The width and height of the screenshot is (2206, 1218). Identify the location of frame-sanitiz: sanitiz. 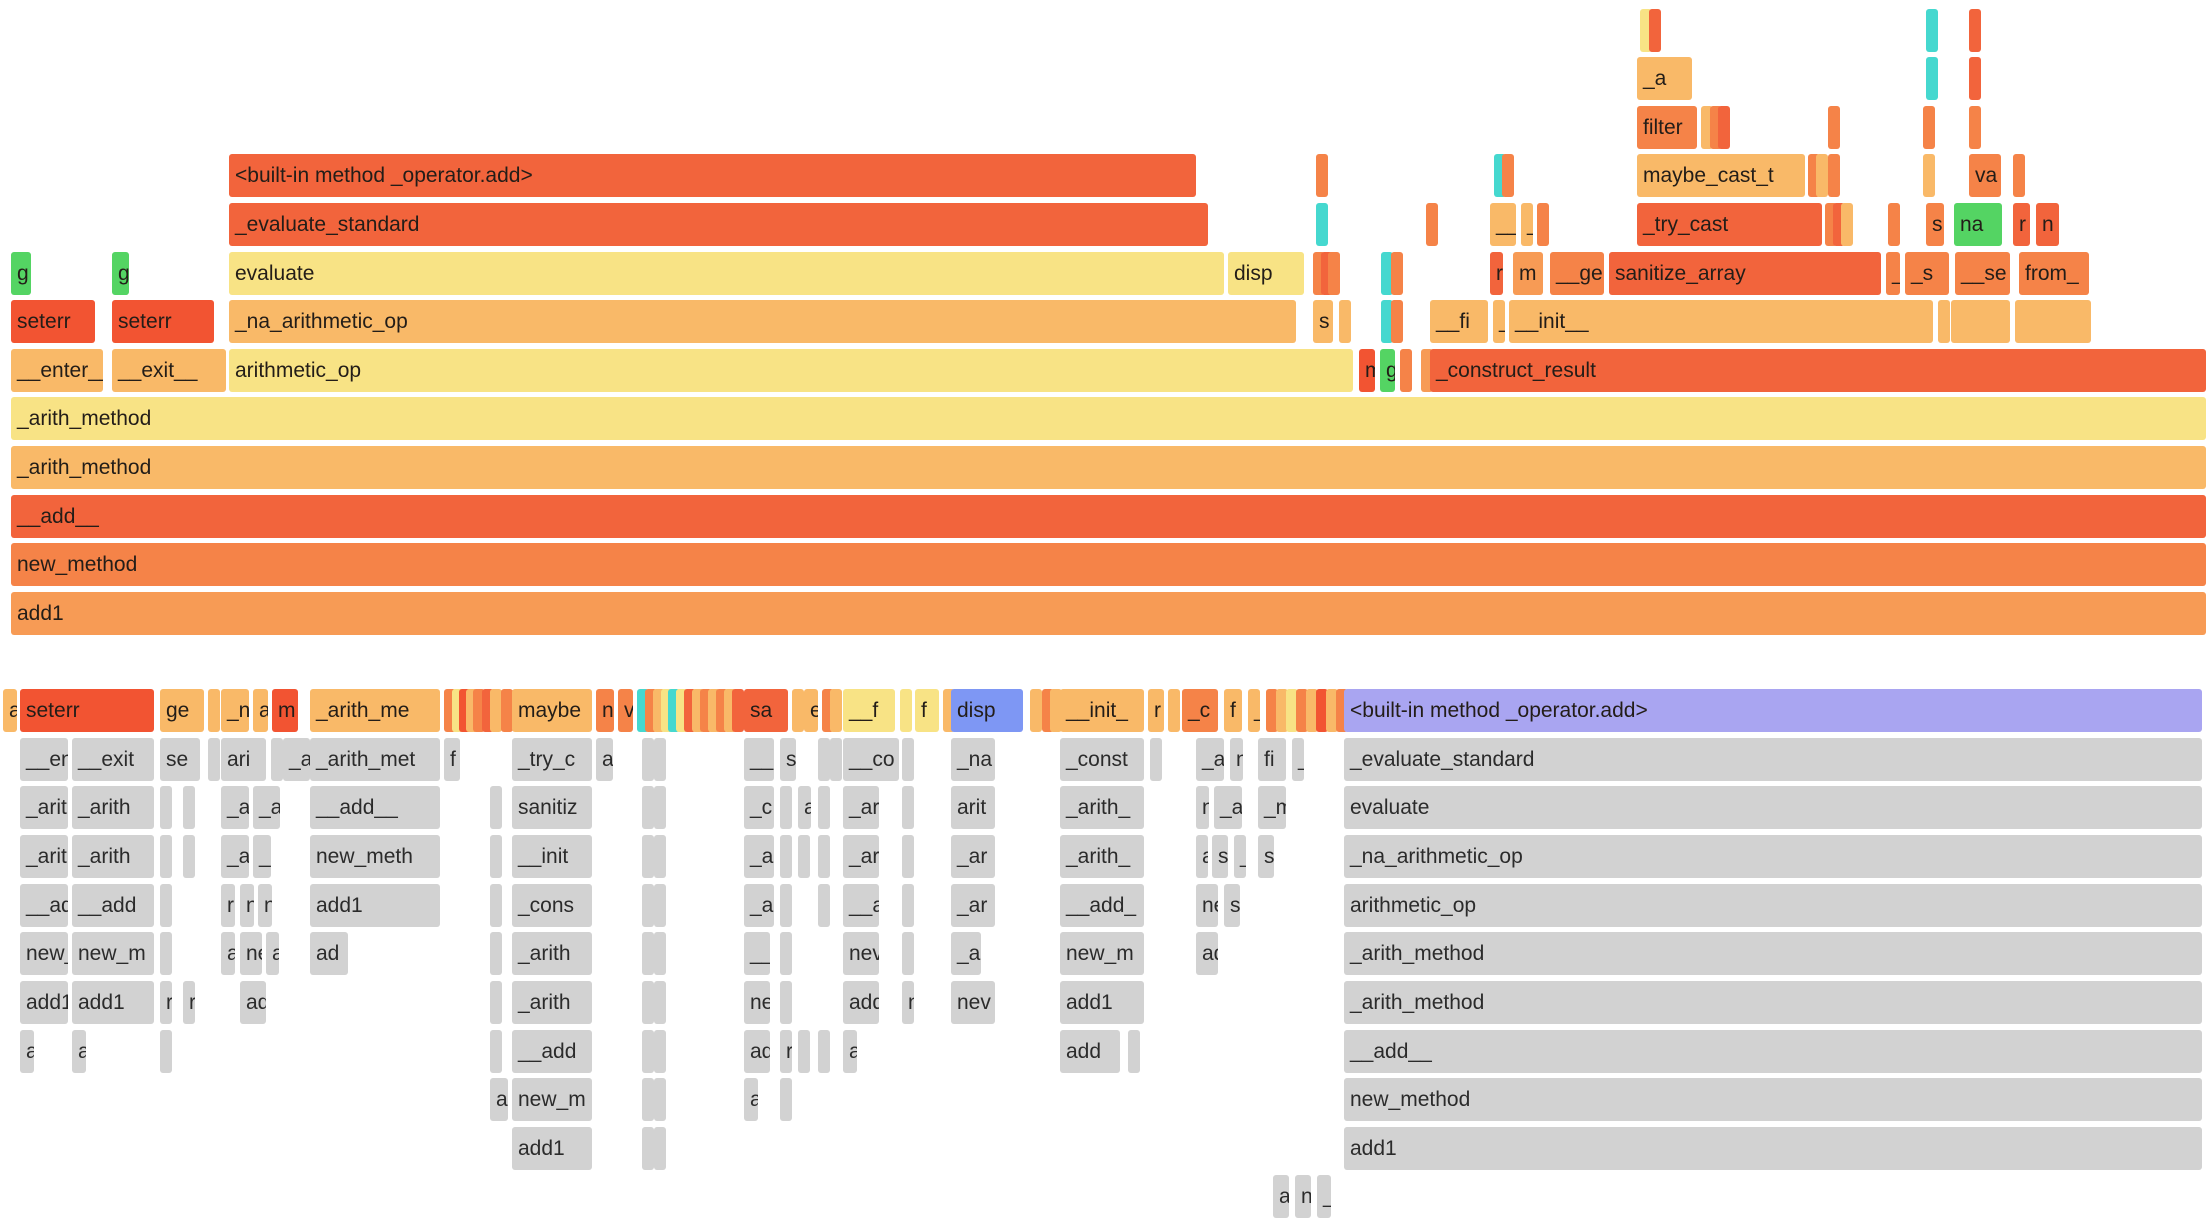
(552, 807).